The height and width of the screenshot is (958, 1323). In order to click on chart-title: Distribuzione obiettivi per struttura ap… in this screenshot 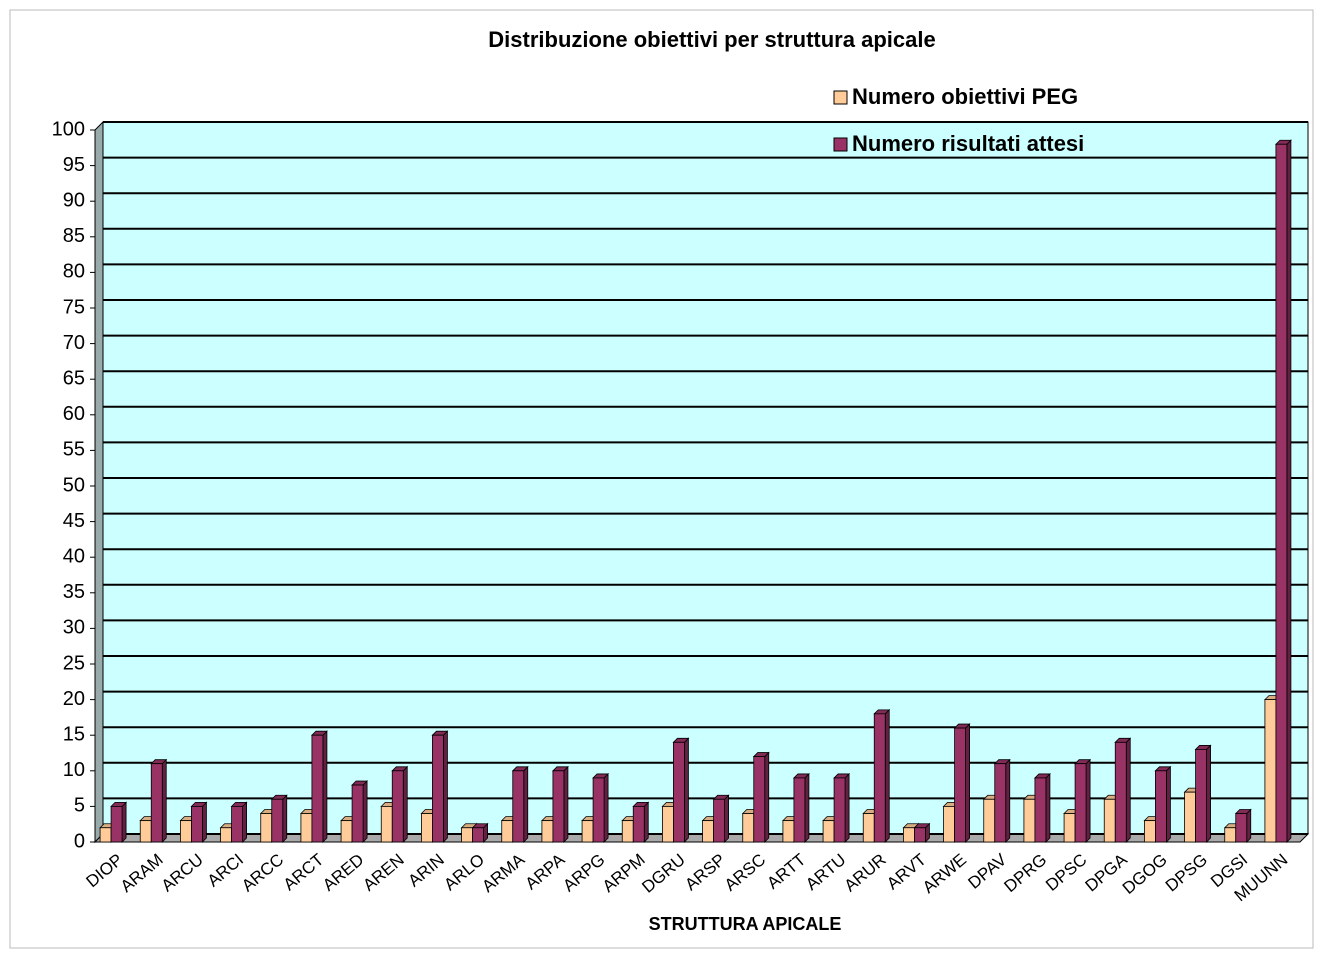, I will do `click(711, 39)`.